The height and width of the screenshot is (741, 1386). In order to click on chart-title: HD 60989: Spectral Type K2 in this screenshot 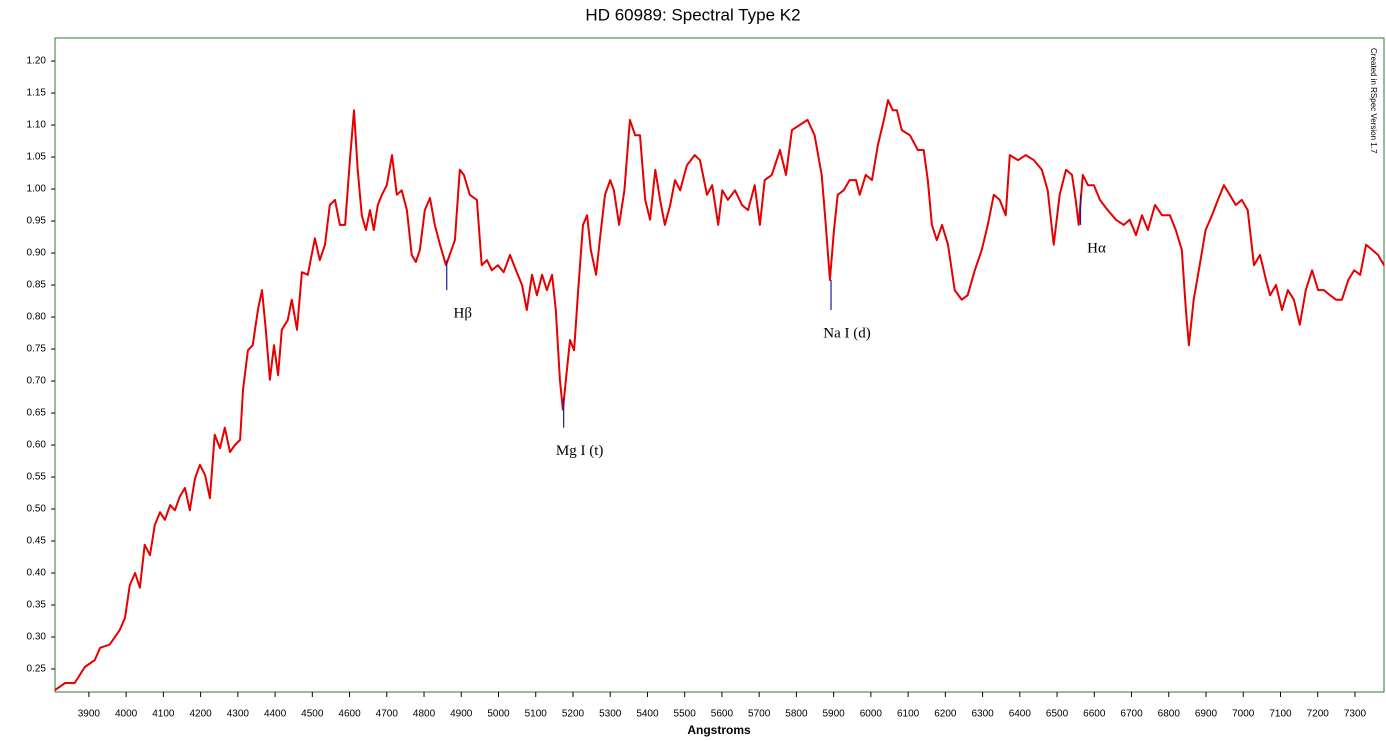, I will do `click(692, 14)`.